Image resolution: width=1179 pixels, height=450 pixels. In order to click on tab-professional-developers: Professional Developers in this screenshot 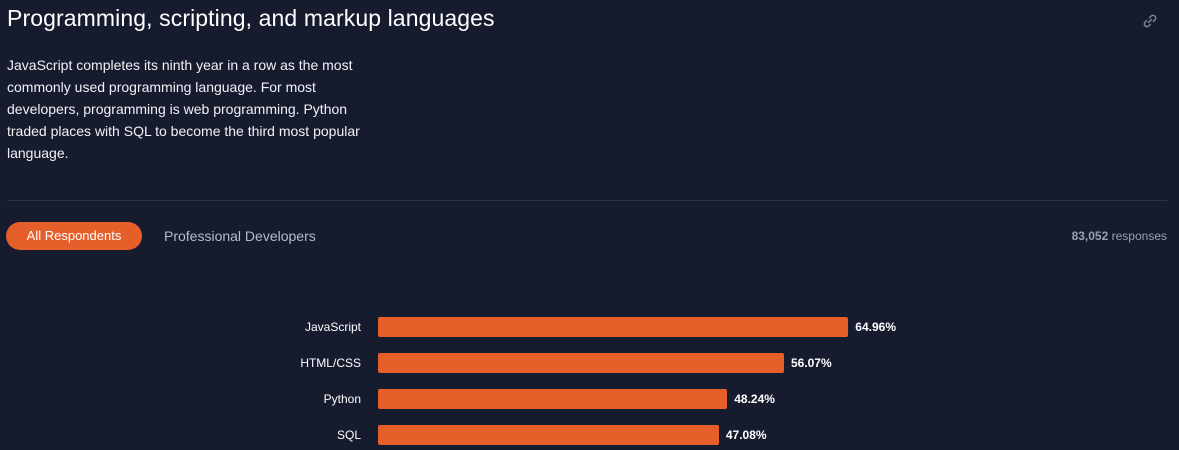, I will do `click(240, 236)`.